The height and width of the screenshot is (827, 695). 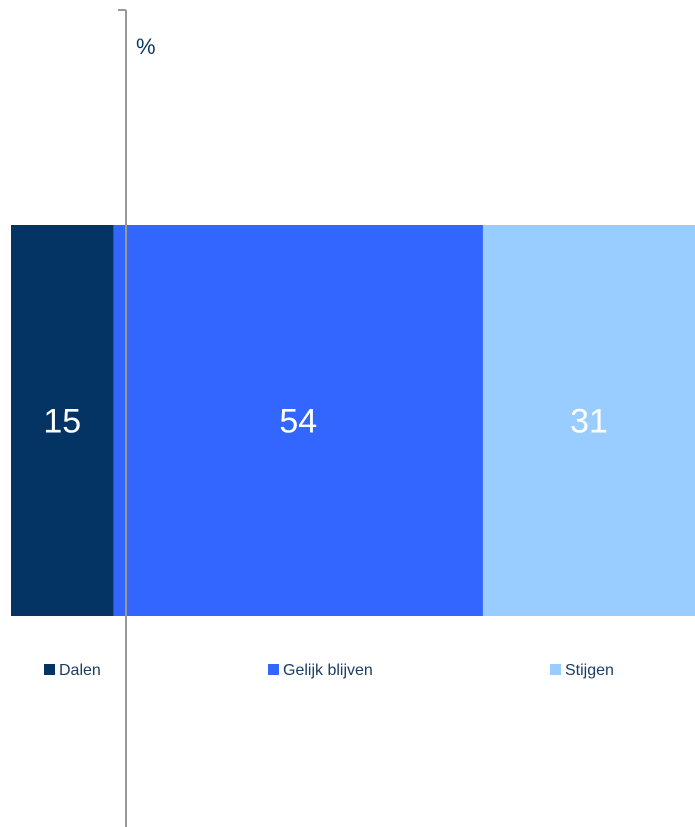 I want to click on legend-label-1: Gelijk blijven, so click(x=328, y=670).